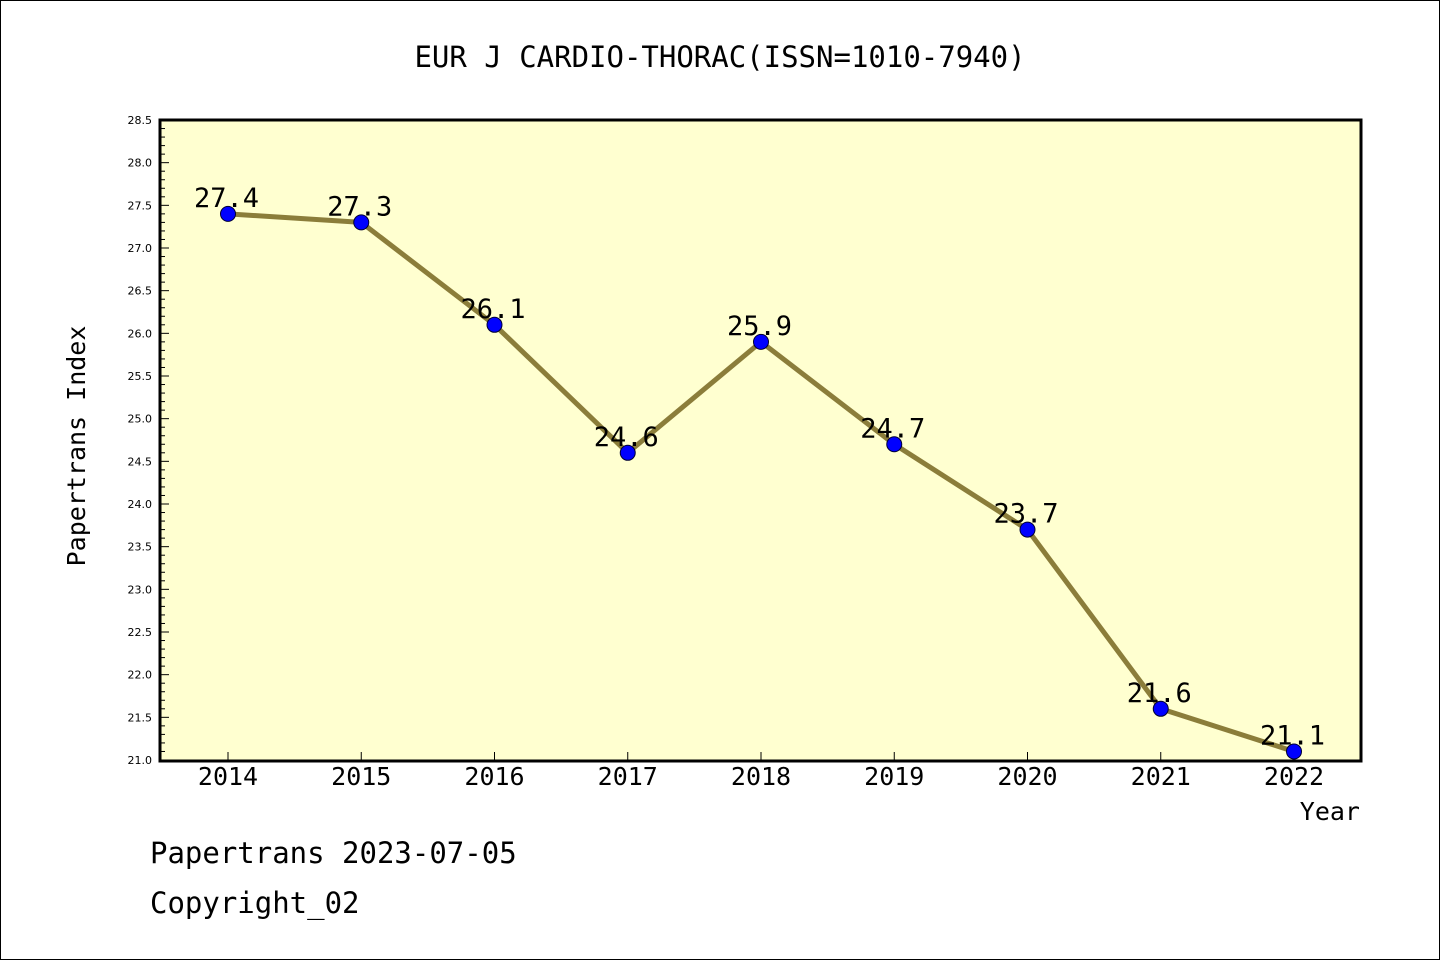 This screenshot has height=960, width=1440. Describe the element at coordinates (226, 198) in the screenshot. I see `data-label: 27.4` at that location.